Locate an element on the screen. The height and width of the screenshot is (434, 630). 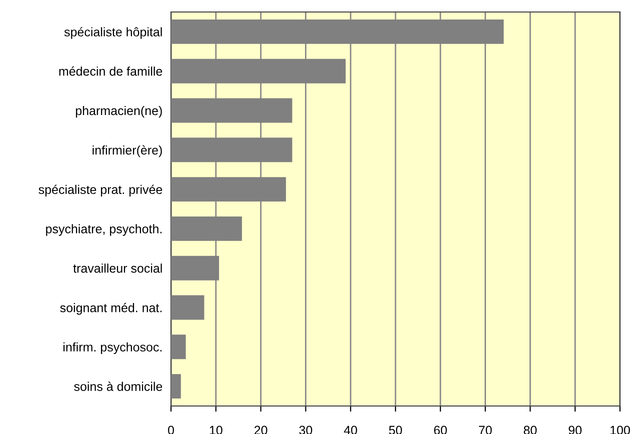
y-tick-label: infirm. psychosoc. is located at coordinates (112, 348).